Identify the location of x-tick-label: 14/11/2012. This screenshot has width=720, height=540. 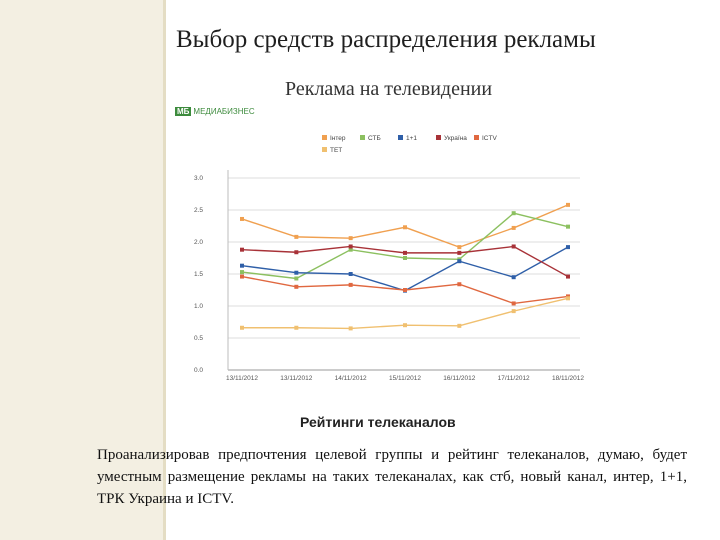
(351, 378).